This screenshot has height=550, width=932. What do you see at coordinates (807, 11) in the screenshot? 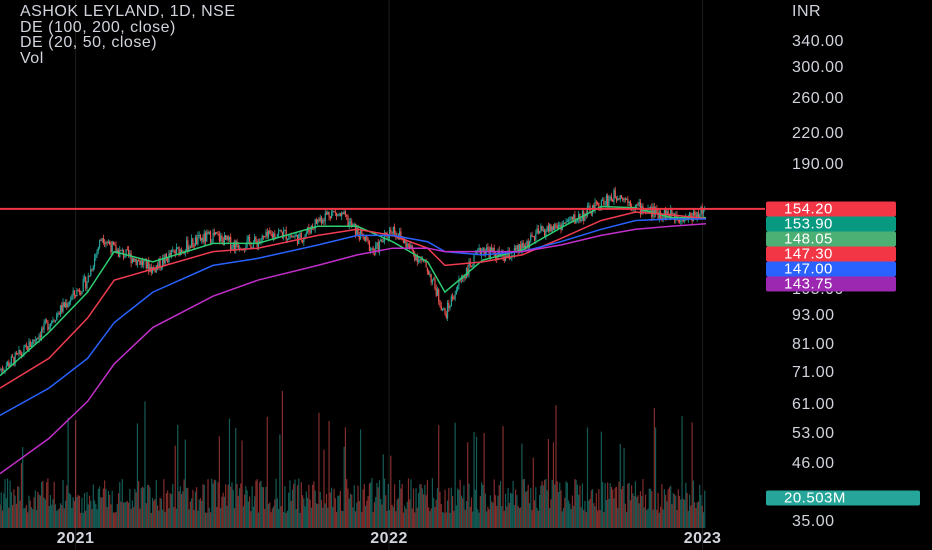
I see `currency-label: INR` at bounding box center [807, 11].